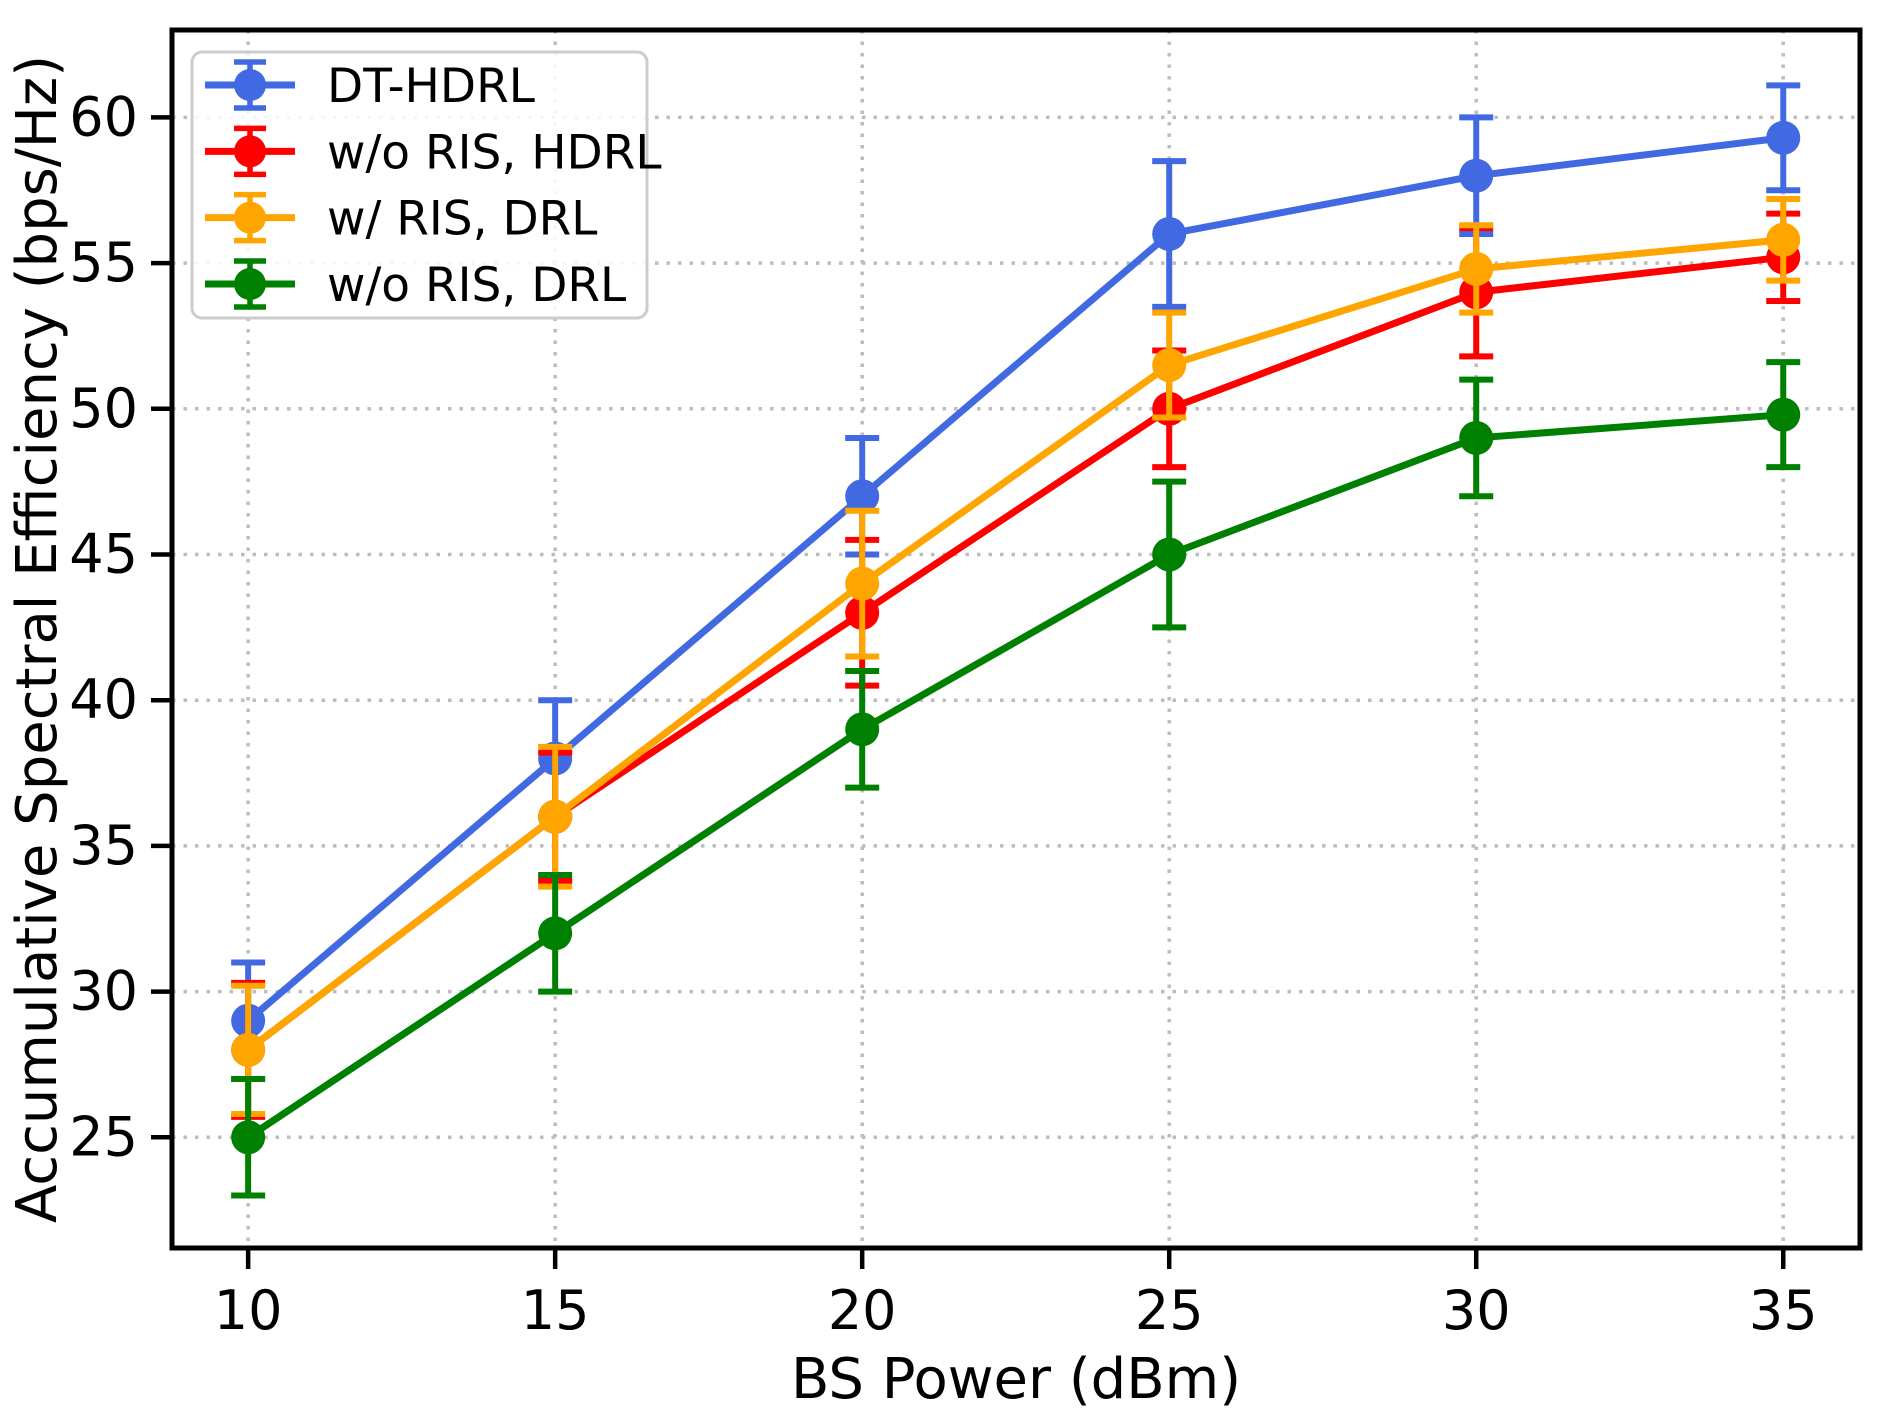 This screenshot has height=1410, width=1890. I want to click on legend-item-dt-hdrl: DT-HDRL, so click(370, 86).